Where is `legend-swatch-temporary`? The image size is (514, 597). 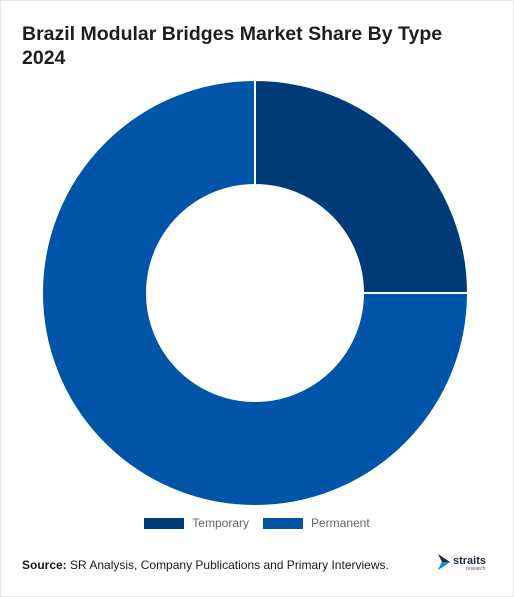
legend-swatch-temporary is located at coordinates (164, 523).